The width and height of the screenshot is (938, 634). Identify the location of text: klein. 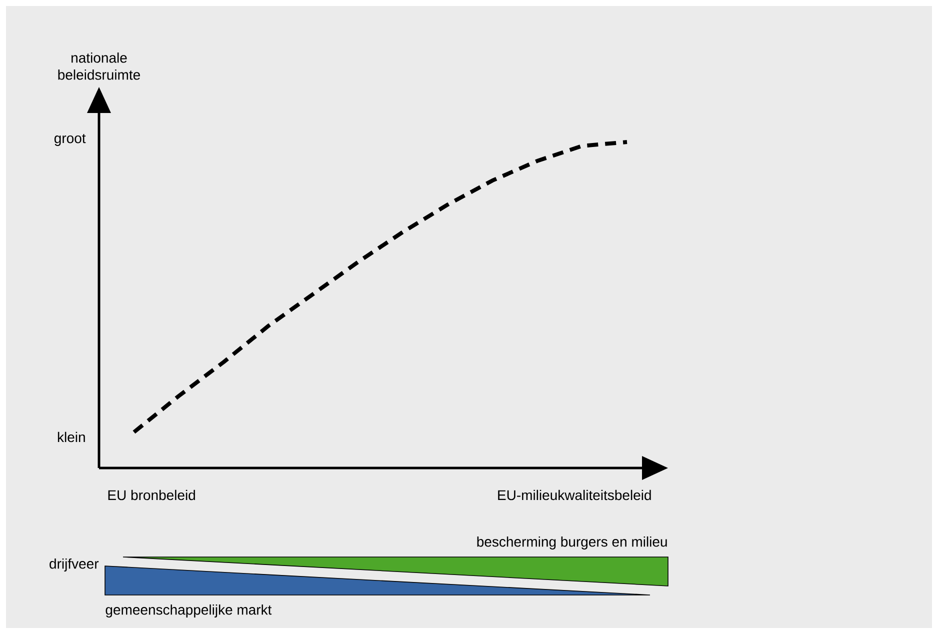
(71, 437).